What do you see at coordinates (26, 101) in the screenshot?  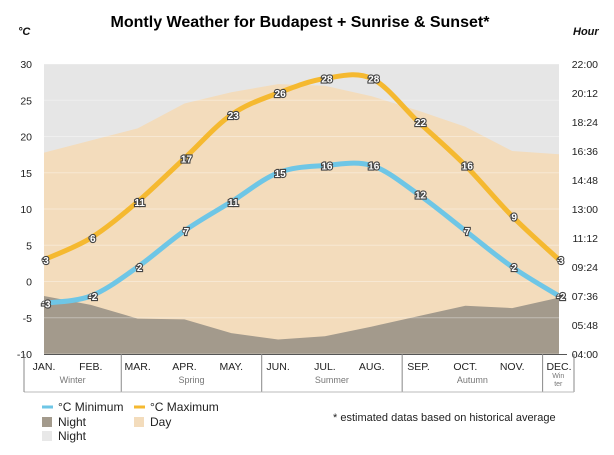 I see `left-tick-label: 25` at bounding box center [26, 101].